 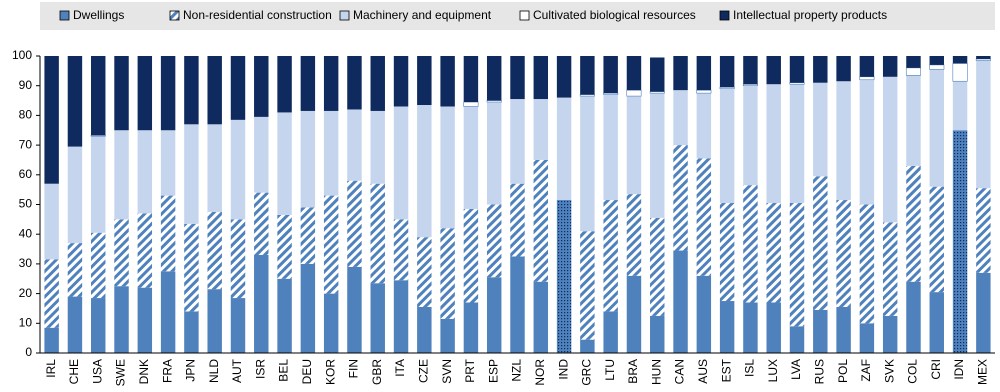 I want to click on legend-label: Cultivated biological resources, so click(x=614, y=15).